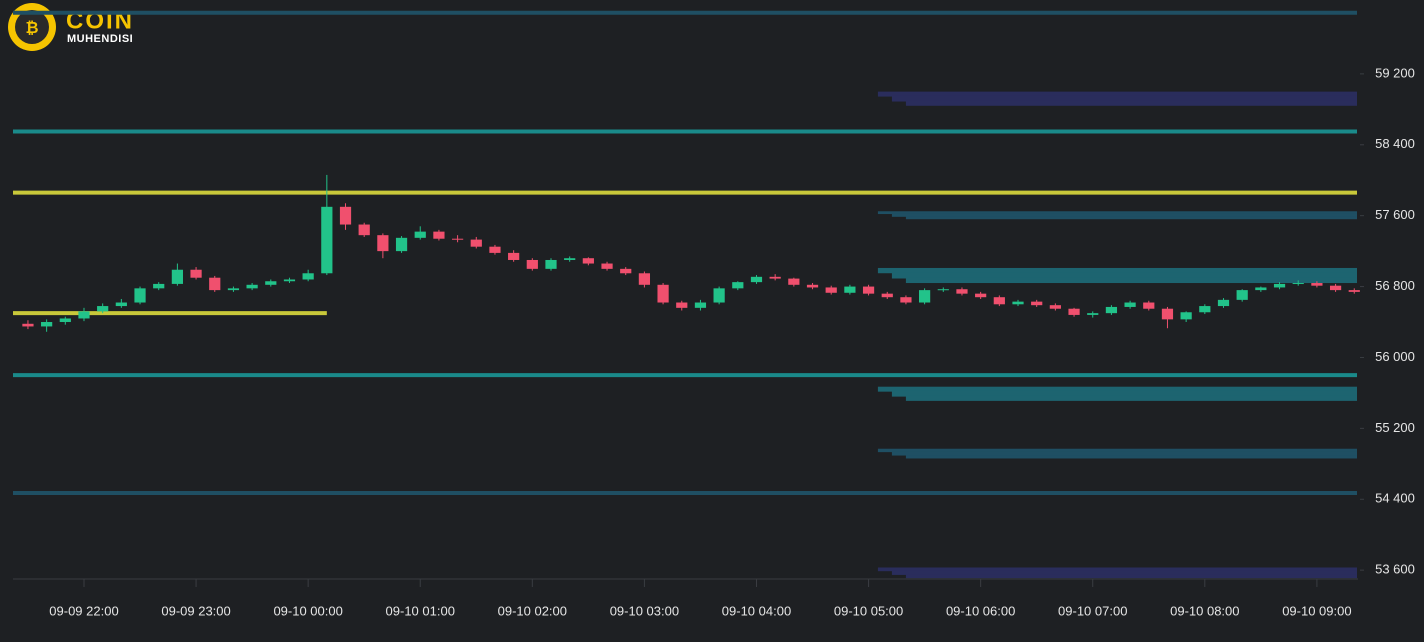 The image size is (1424, 642). What do you see at coordinates (420, 610) in the screenshot?
I see `x-tick-label: 09-10 01:00` at bounding box center [420, 610].